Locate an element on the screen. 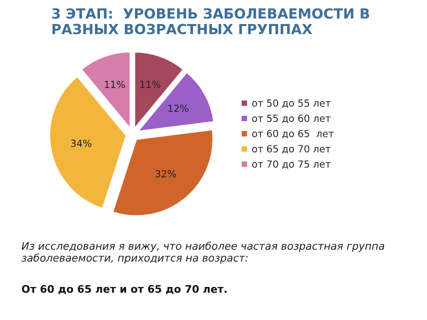 Image resolution: width=427 pixels, height=320 pixels. legend-label: от 70 до 75 лет is located at coordinates (291, 164).